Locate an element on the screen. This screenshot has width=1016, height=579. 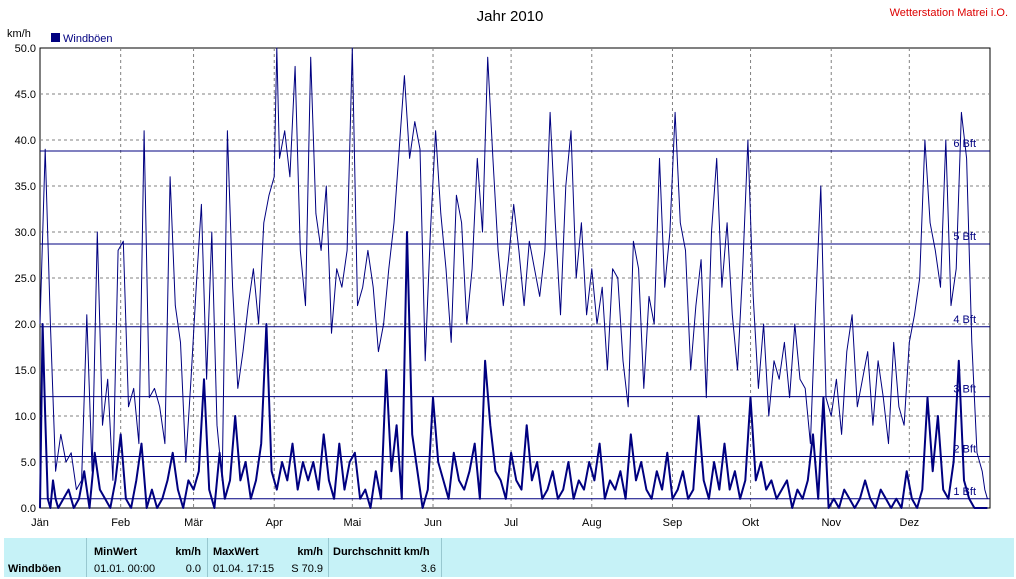
y-tick-label: 30.0 is located at coordinates (25, 233).